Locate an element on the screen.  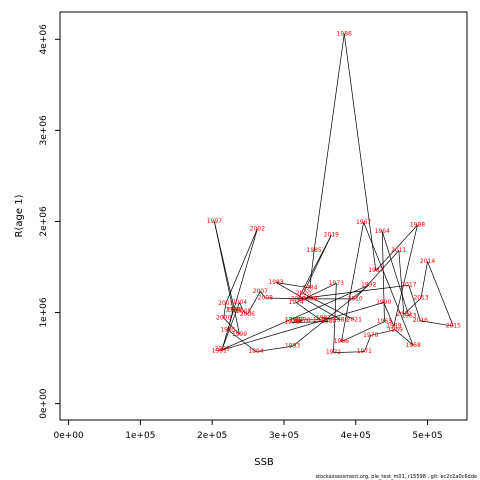
x-tick-label: 3e+05 is located at coordinates (284, 436).